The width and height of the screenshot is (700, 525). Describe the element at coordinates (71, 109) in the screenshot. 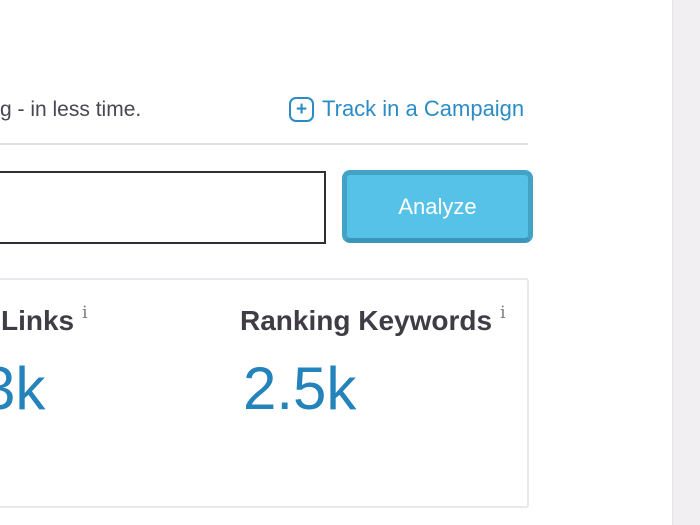

I see `tagline-text: g - in less time.` at that location.